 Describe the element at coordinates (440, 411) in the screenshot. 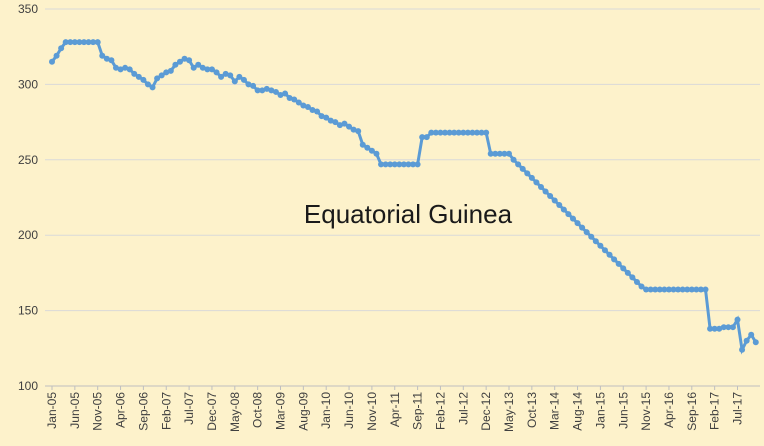

I see `x-tick-label: Feb-12` at that location.